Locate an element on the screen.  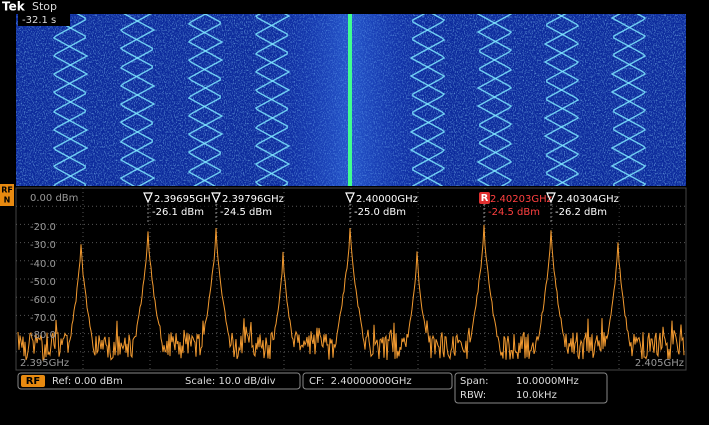
time-label-box is located at coordinates (44, 20).